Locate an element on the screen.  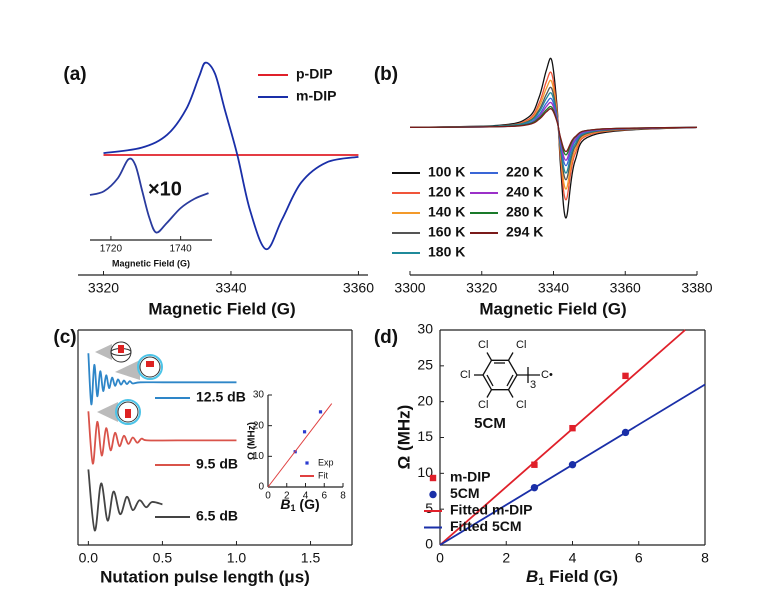
legend-label: p-DIP is located at coordinates (314, 74).